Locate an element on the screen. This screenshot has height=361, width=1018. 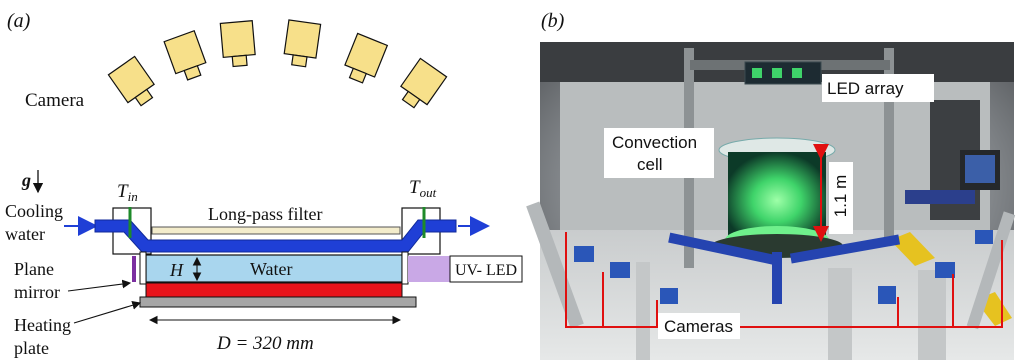
camera-link-left is located at coordinates (611, 280).